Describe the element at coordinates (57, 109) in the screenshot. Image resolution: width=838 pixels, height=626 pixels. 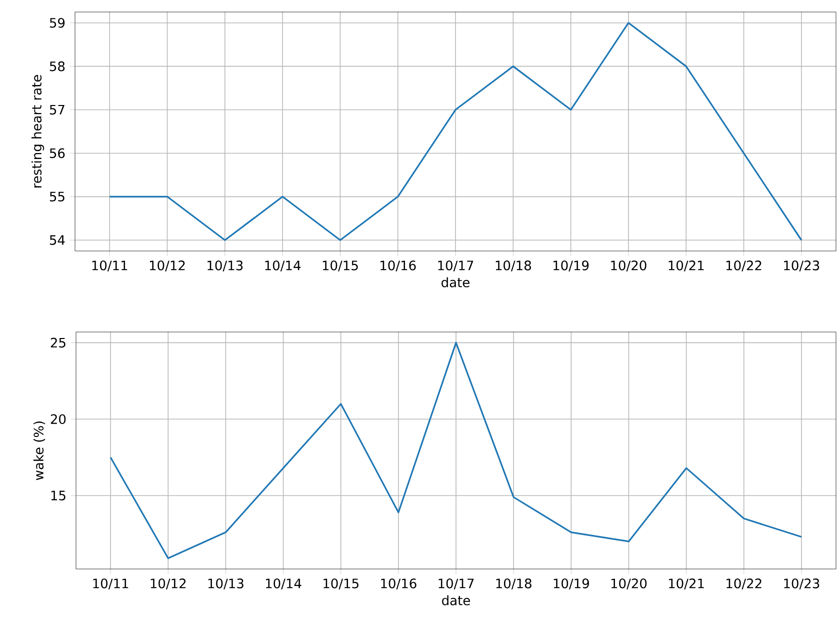
I see `y-tick-label: 57` at that location.